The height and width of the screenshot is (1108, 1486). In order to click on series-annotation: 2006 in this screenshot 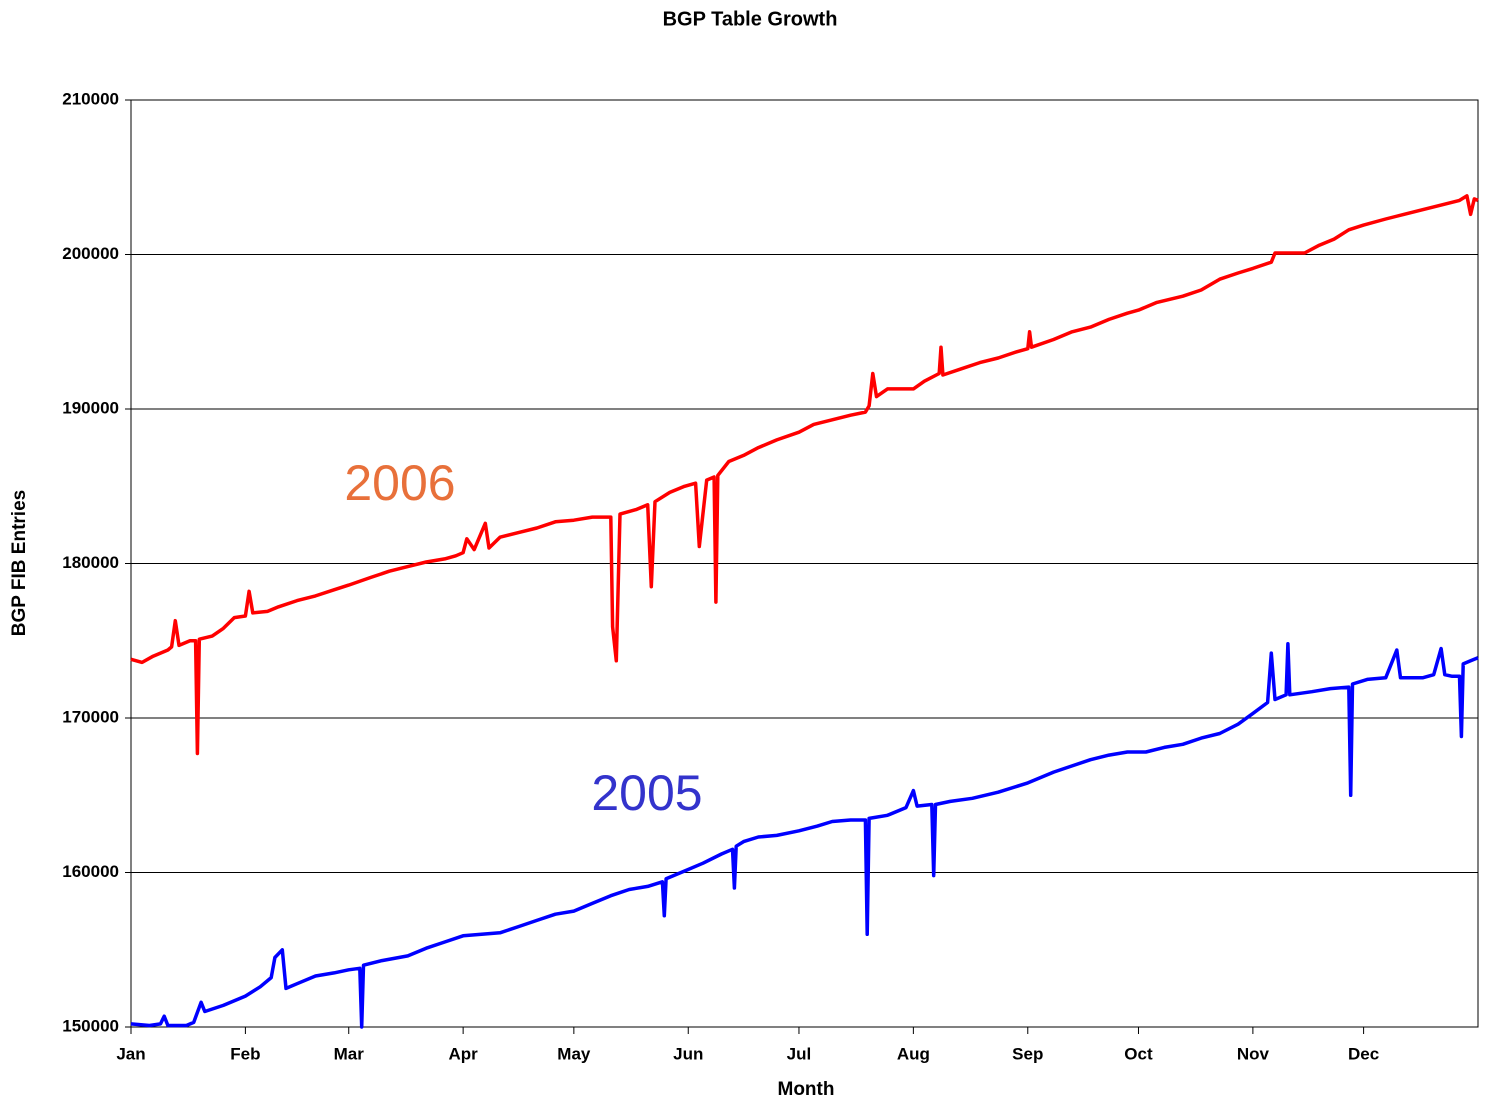, I will do `click(399, 483)`.